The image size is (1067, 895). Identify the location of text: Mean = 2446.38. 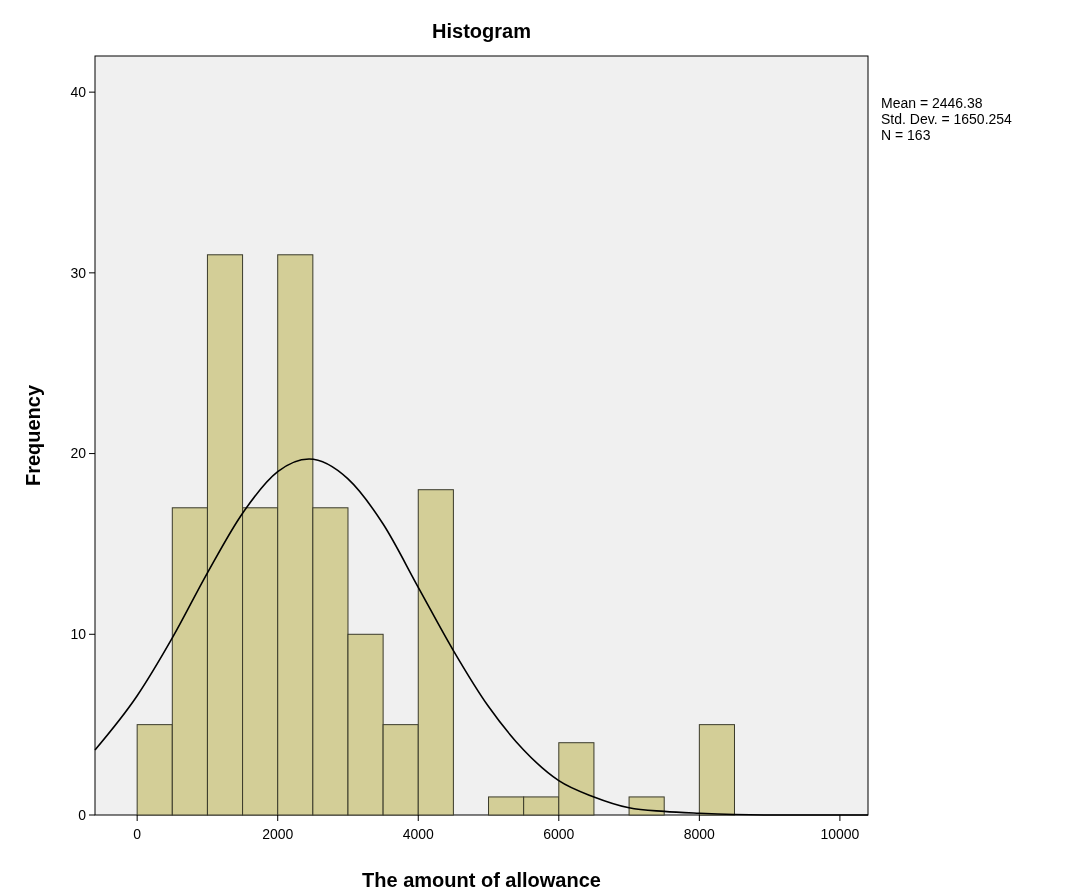
(932, 103).